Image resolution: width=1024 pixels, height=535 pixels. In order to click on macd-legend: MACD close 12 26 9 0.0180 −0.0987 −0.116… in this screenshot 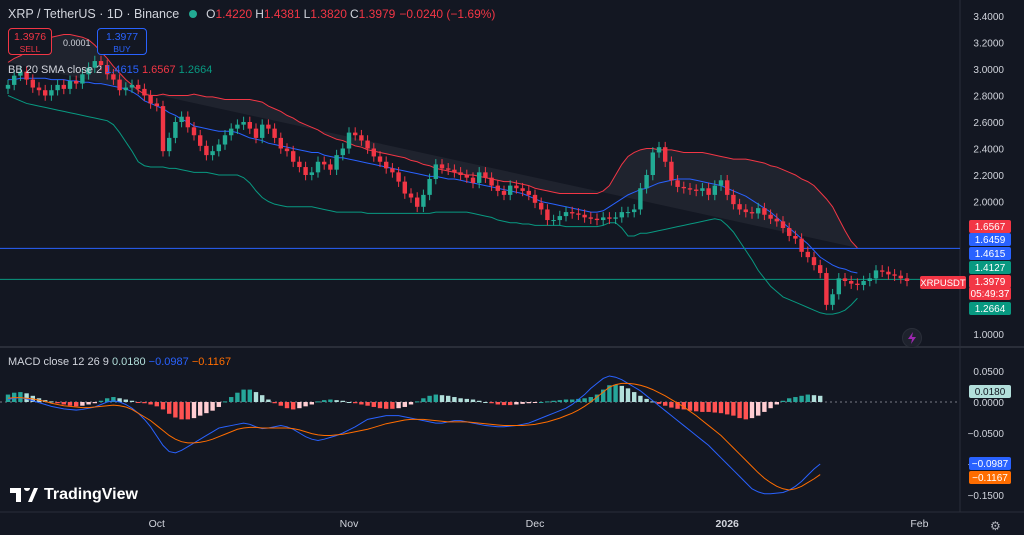, I will do `click(119, 362)`.